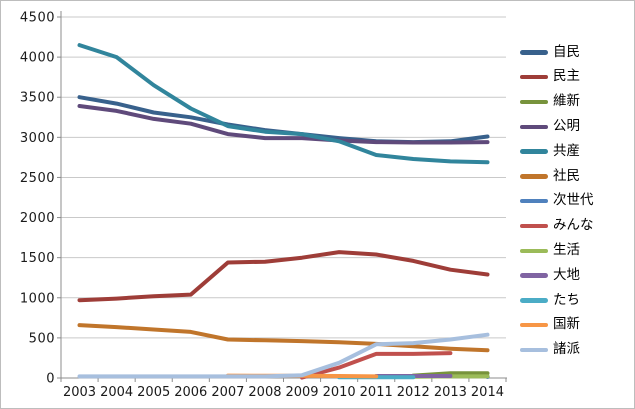 The width and height of the screenshot is (635, 409). I want to click on legend-item-2: 維新, so click(557, 102).